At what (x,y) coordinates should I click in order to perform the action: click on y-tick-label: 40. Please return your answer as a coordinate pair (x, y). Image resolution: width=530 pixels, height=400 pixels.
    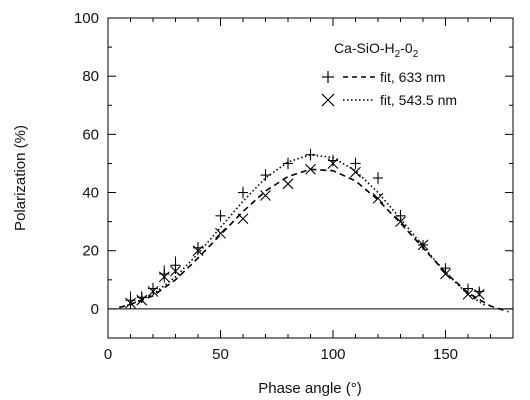
    Looking at the image, I should click on (90, 193).